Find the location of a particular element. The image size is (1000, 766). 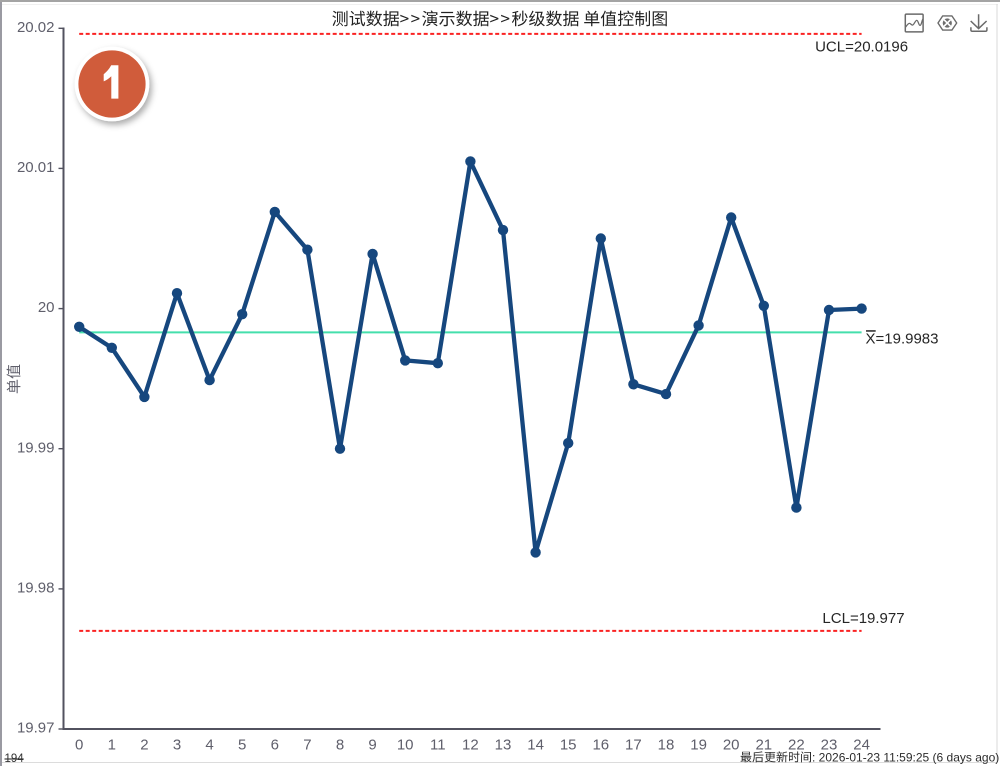

svg-text: 5 is located at coordinates (242, 745).